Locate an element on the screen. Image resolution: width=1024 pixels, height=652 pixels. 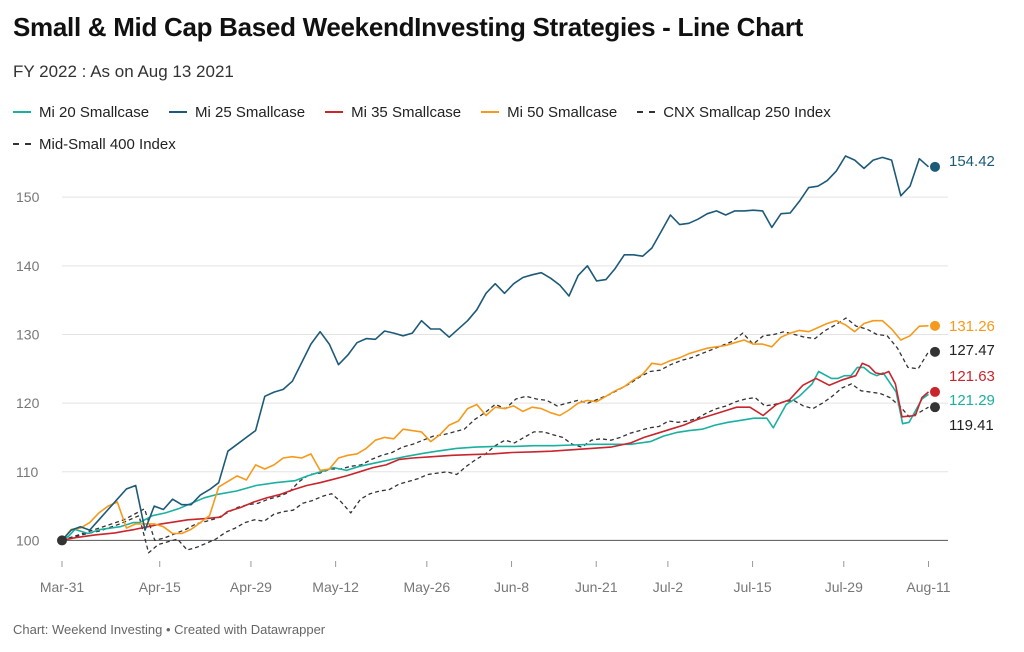
legend-label: Mi 25 Smallcase is located at coordinates (250, 112).